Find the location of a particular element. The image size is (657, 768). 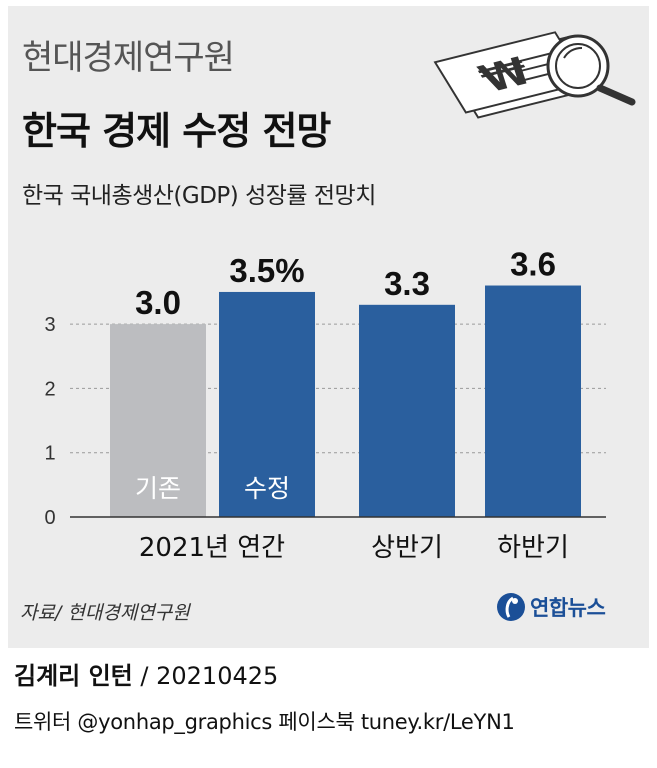

x-category-label: 하반기 is located at coordinates (533, 548).